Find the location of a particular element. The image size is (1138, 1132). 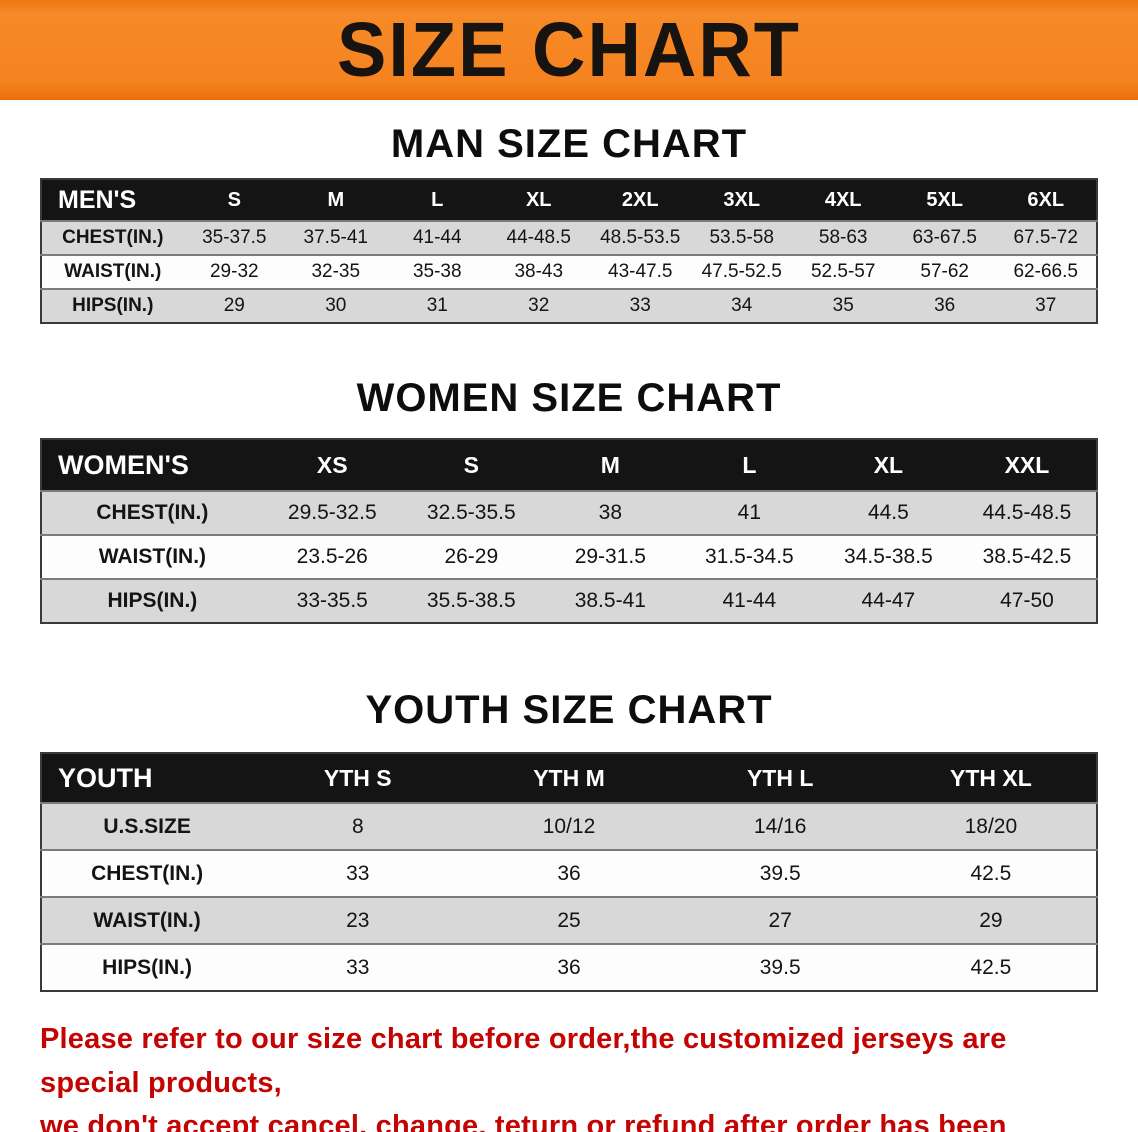

youth-section-heading: YOUTH SIZE CHART is located at coordinates (569, 710).